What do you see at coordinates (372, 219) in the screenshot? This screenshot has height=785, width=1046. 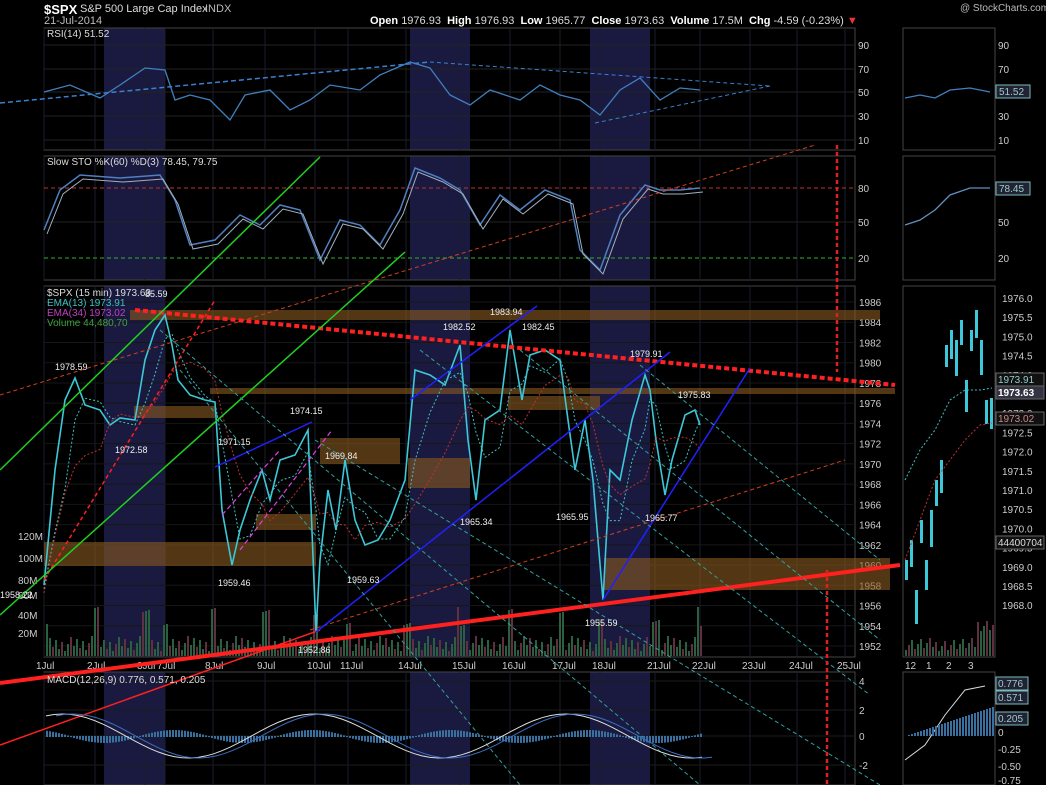 I see `sto-k-line` at bounding box center [372, 219].